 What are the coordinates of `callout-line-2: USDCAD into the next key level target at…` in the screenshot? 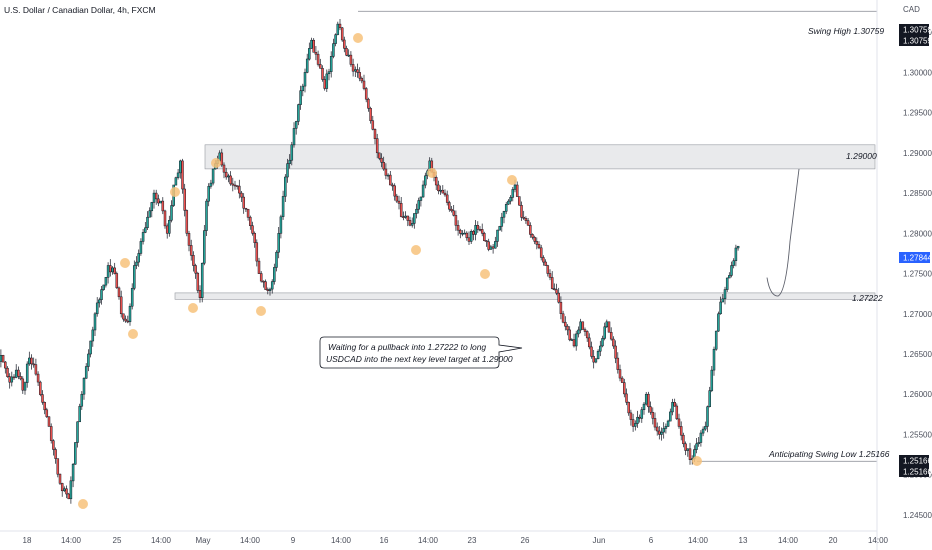 It's located at (419, 359).